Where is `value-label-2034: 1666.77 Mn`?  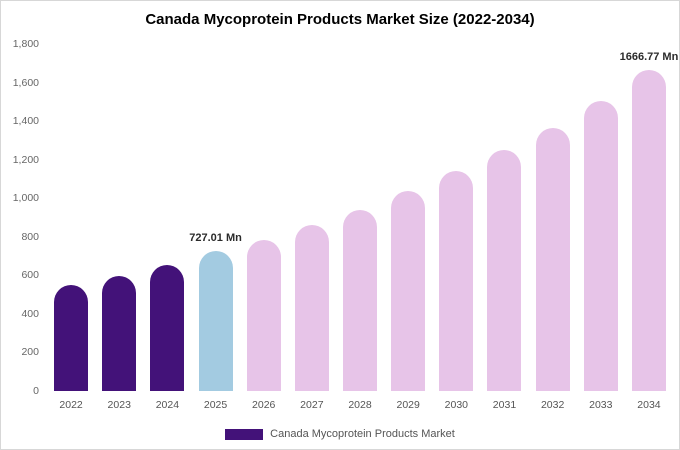 value-label-2034: 1666.77 Mn is located at coordinates (649, 56).